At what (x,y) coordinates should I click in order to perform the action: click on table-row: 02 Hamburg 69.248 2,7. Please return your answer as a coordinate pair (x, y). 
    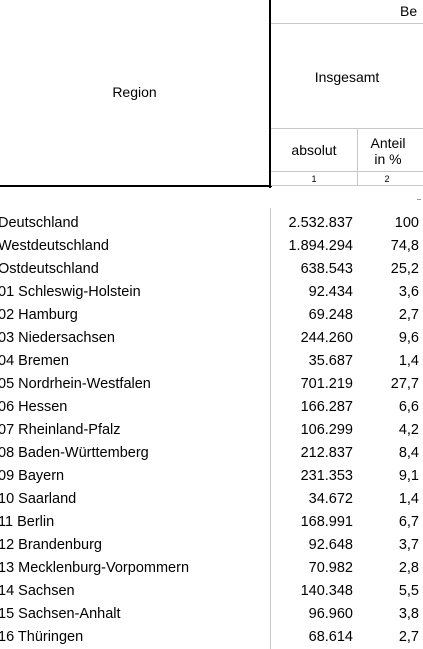
    Looking at the image, I should click on (211, 315).